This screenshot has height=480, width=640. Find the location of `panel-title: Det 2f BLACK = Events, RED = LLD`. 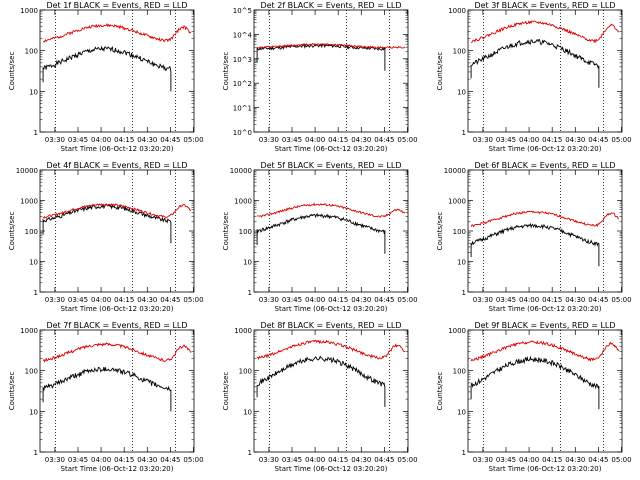

panel-title: Det 2f BLACK = Events, RED = LLD is located at coordinates (330, 5).